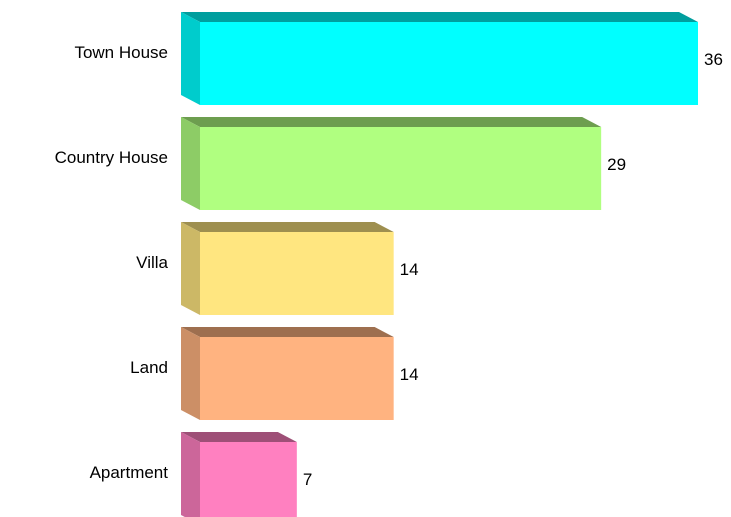 The height and width of the screenshot is (517, 731). I want to click on category-label: Country House, so click(111, 157).